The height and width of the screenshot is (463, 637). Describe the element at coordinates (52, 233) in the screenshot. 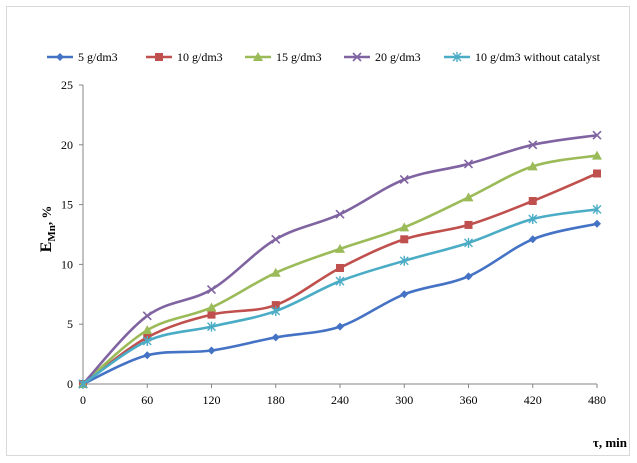

I see `y-axis-title-sub: Mn` at that location.